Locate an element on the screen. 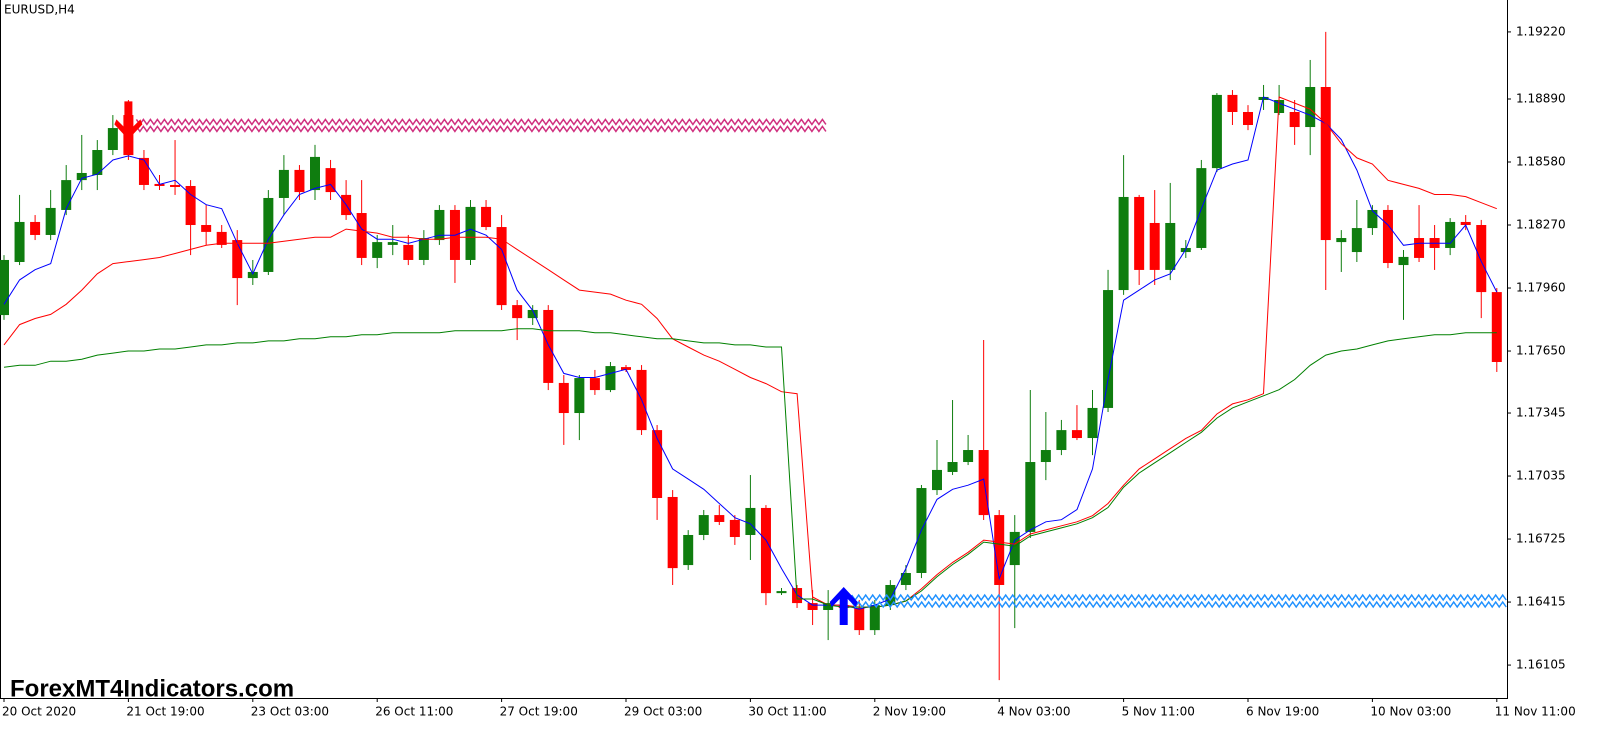 This screenshot has width=1611, height=742. watermark: ForexMT4Indicators.com is located at coordinates (152, 688).